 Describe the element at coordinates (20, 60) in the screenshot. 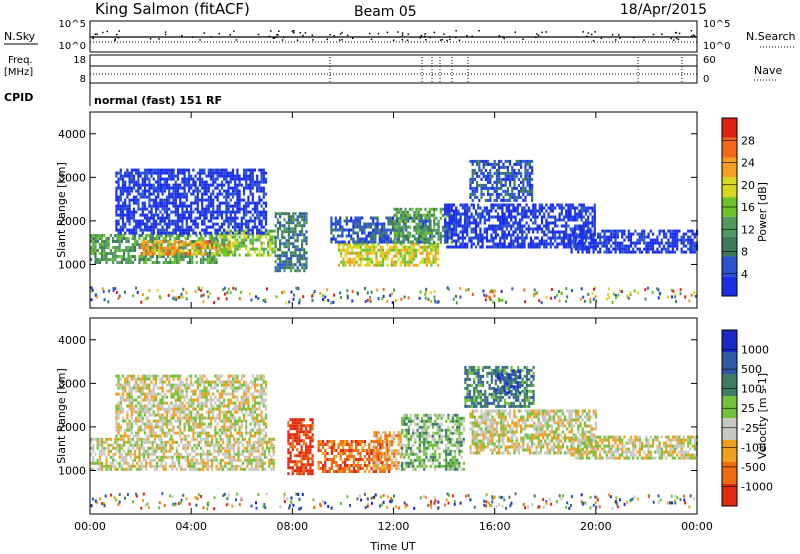

I see `freq-label: Freq.` at that location.